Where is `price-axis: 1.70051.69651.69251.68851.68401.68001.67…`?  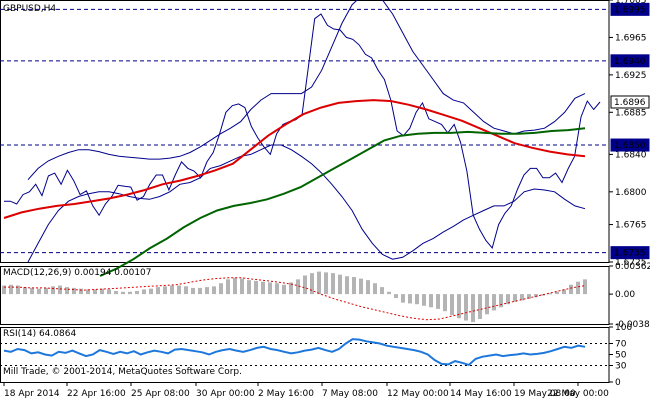
price-axis: 1.70051.69651.69251.68851.68401.68001.67… is located at coordinates (629, 194).